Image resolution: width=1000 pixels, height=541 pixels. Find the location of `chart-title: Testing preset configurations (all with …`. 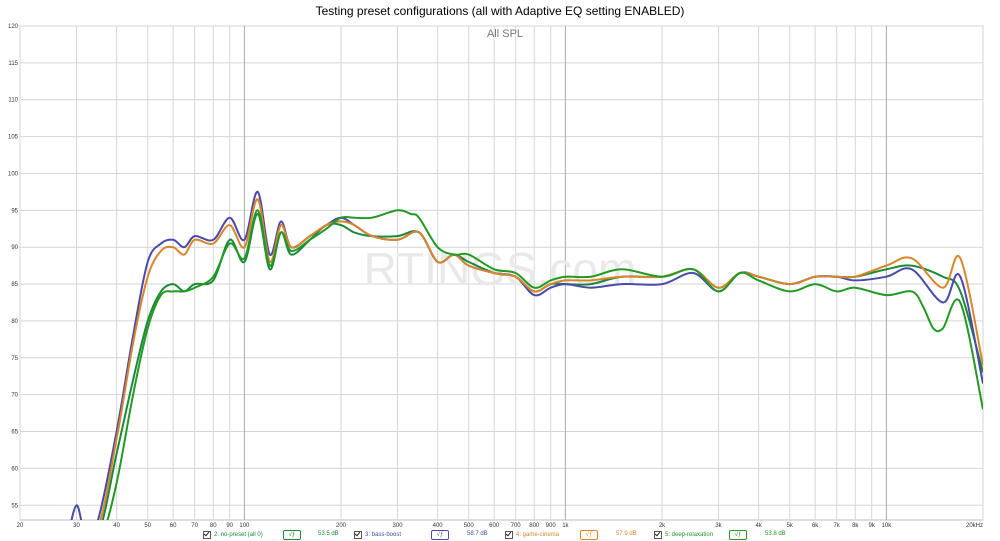

chart-title: Testing preset configurations (all with … is located at coordinates (500, 11).